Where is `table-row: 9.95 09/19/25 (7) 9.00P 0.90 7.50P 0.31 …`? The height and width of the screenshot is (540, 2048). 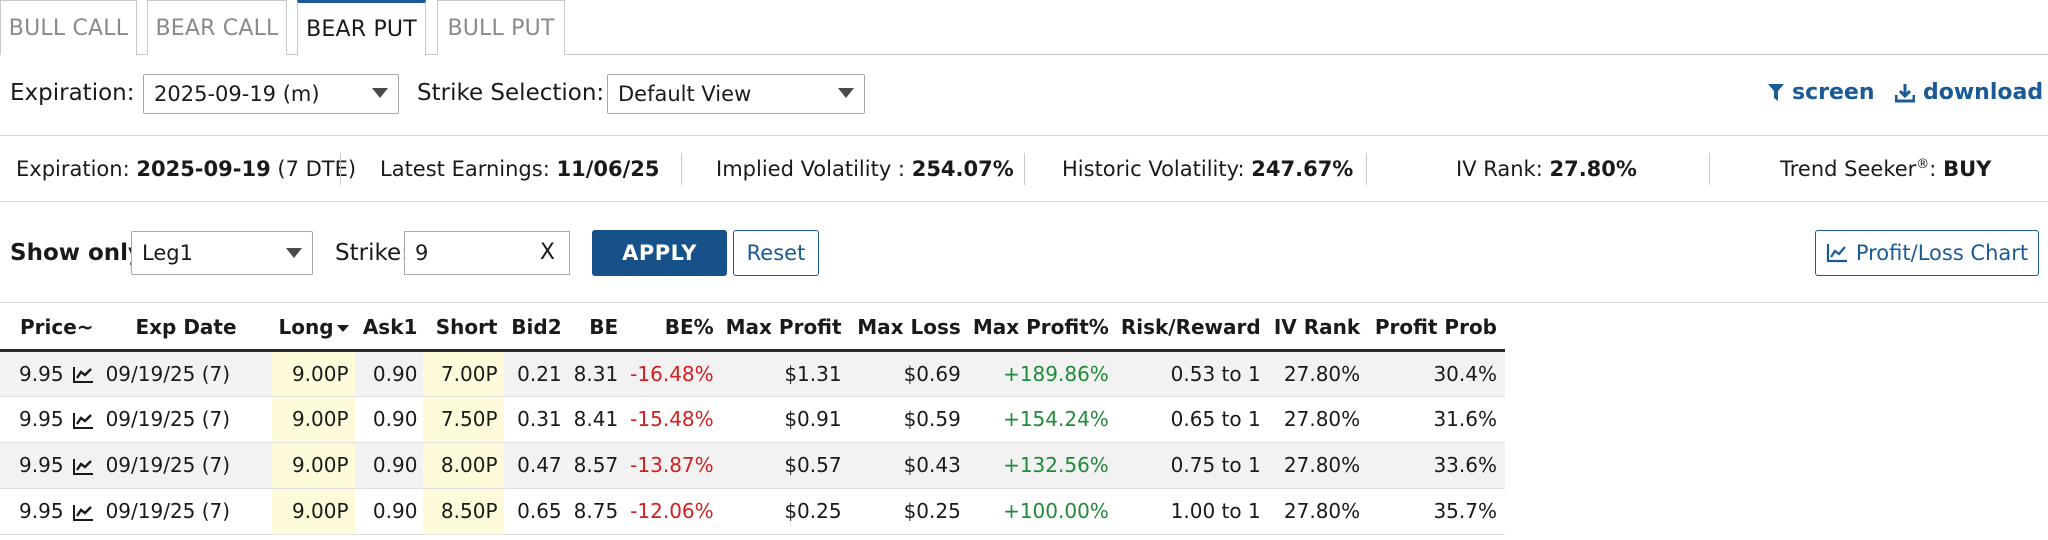
table-row: 9.95 09/19/25 (7) 9.00P 0.90 7.50P 0.31 … is located at coordinates (752, 419).